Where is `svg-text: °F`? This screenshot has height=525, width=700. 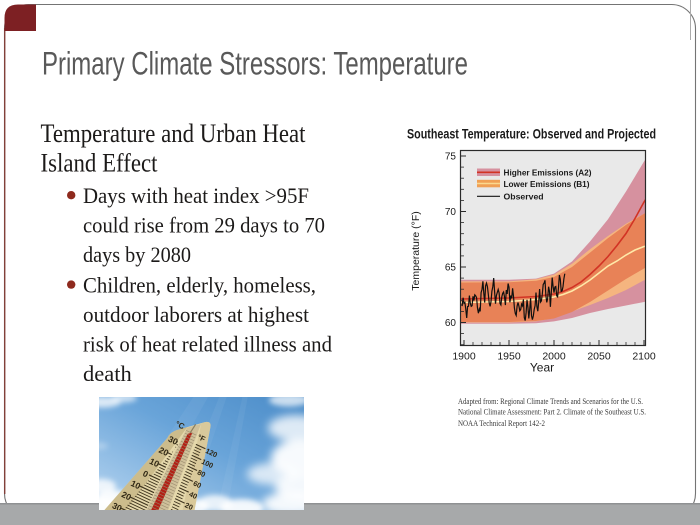 svg-text: °F is located at coordinates (201, 438).